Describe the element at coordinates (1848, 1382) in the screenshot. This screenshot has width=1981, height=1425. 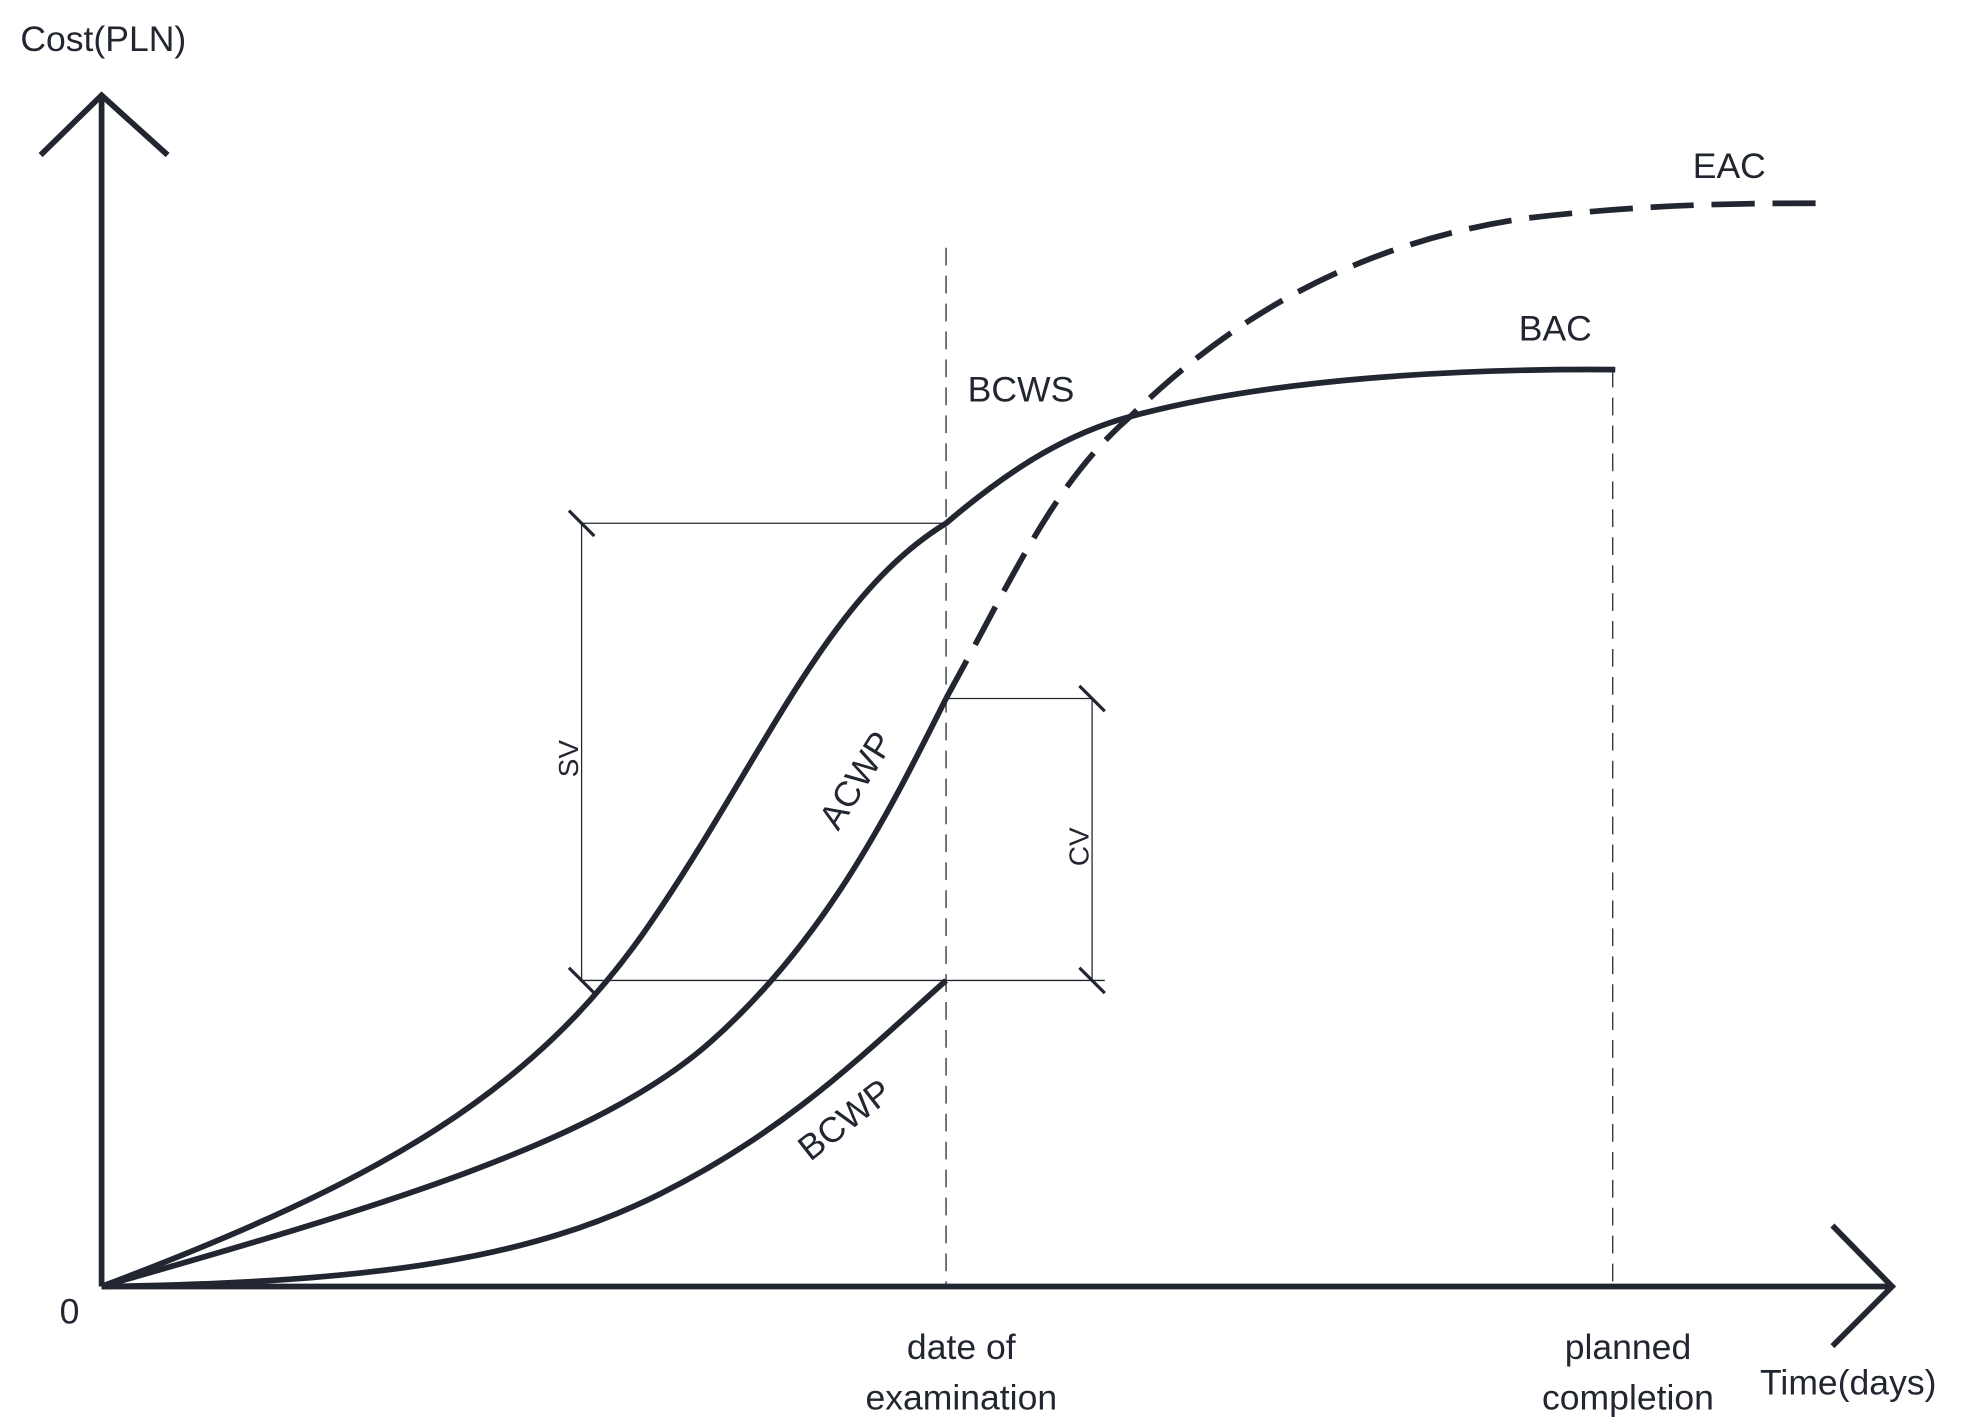
I see `x-axis-label: Time(days)` at that location.